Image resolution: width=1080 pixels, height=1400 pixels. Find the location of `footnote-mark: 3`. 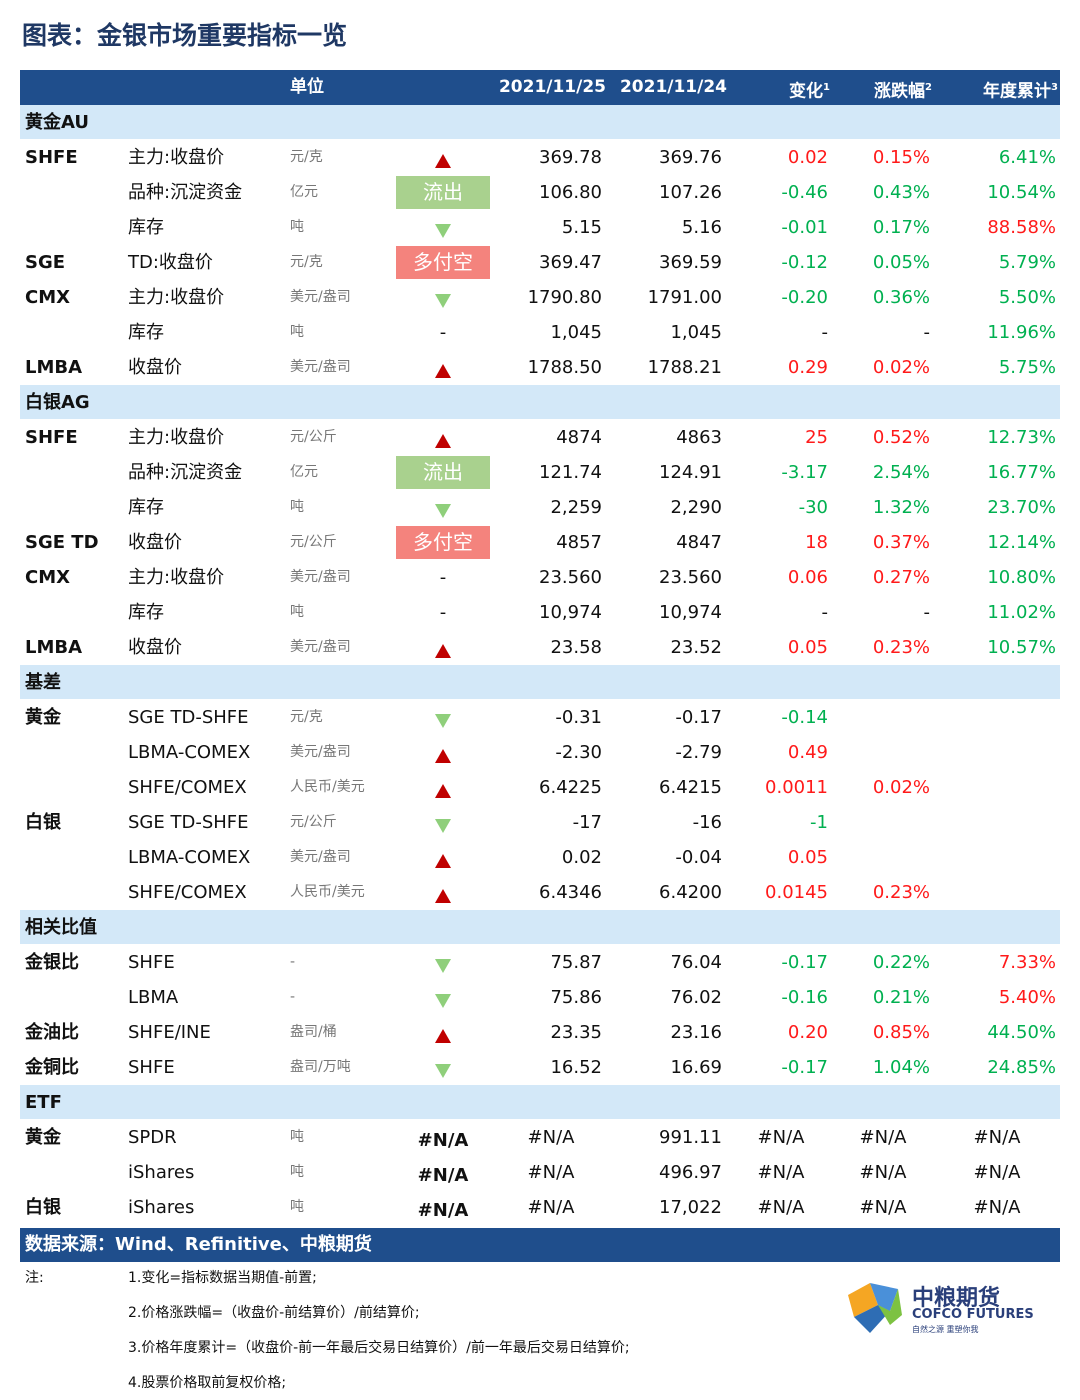

footnote-mark: 3 is located at coordinates (1054, 87).